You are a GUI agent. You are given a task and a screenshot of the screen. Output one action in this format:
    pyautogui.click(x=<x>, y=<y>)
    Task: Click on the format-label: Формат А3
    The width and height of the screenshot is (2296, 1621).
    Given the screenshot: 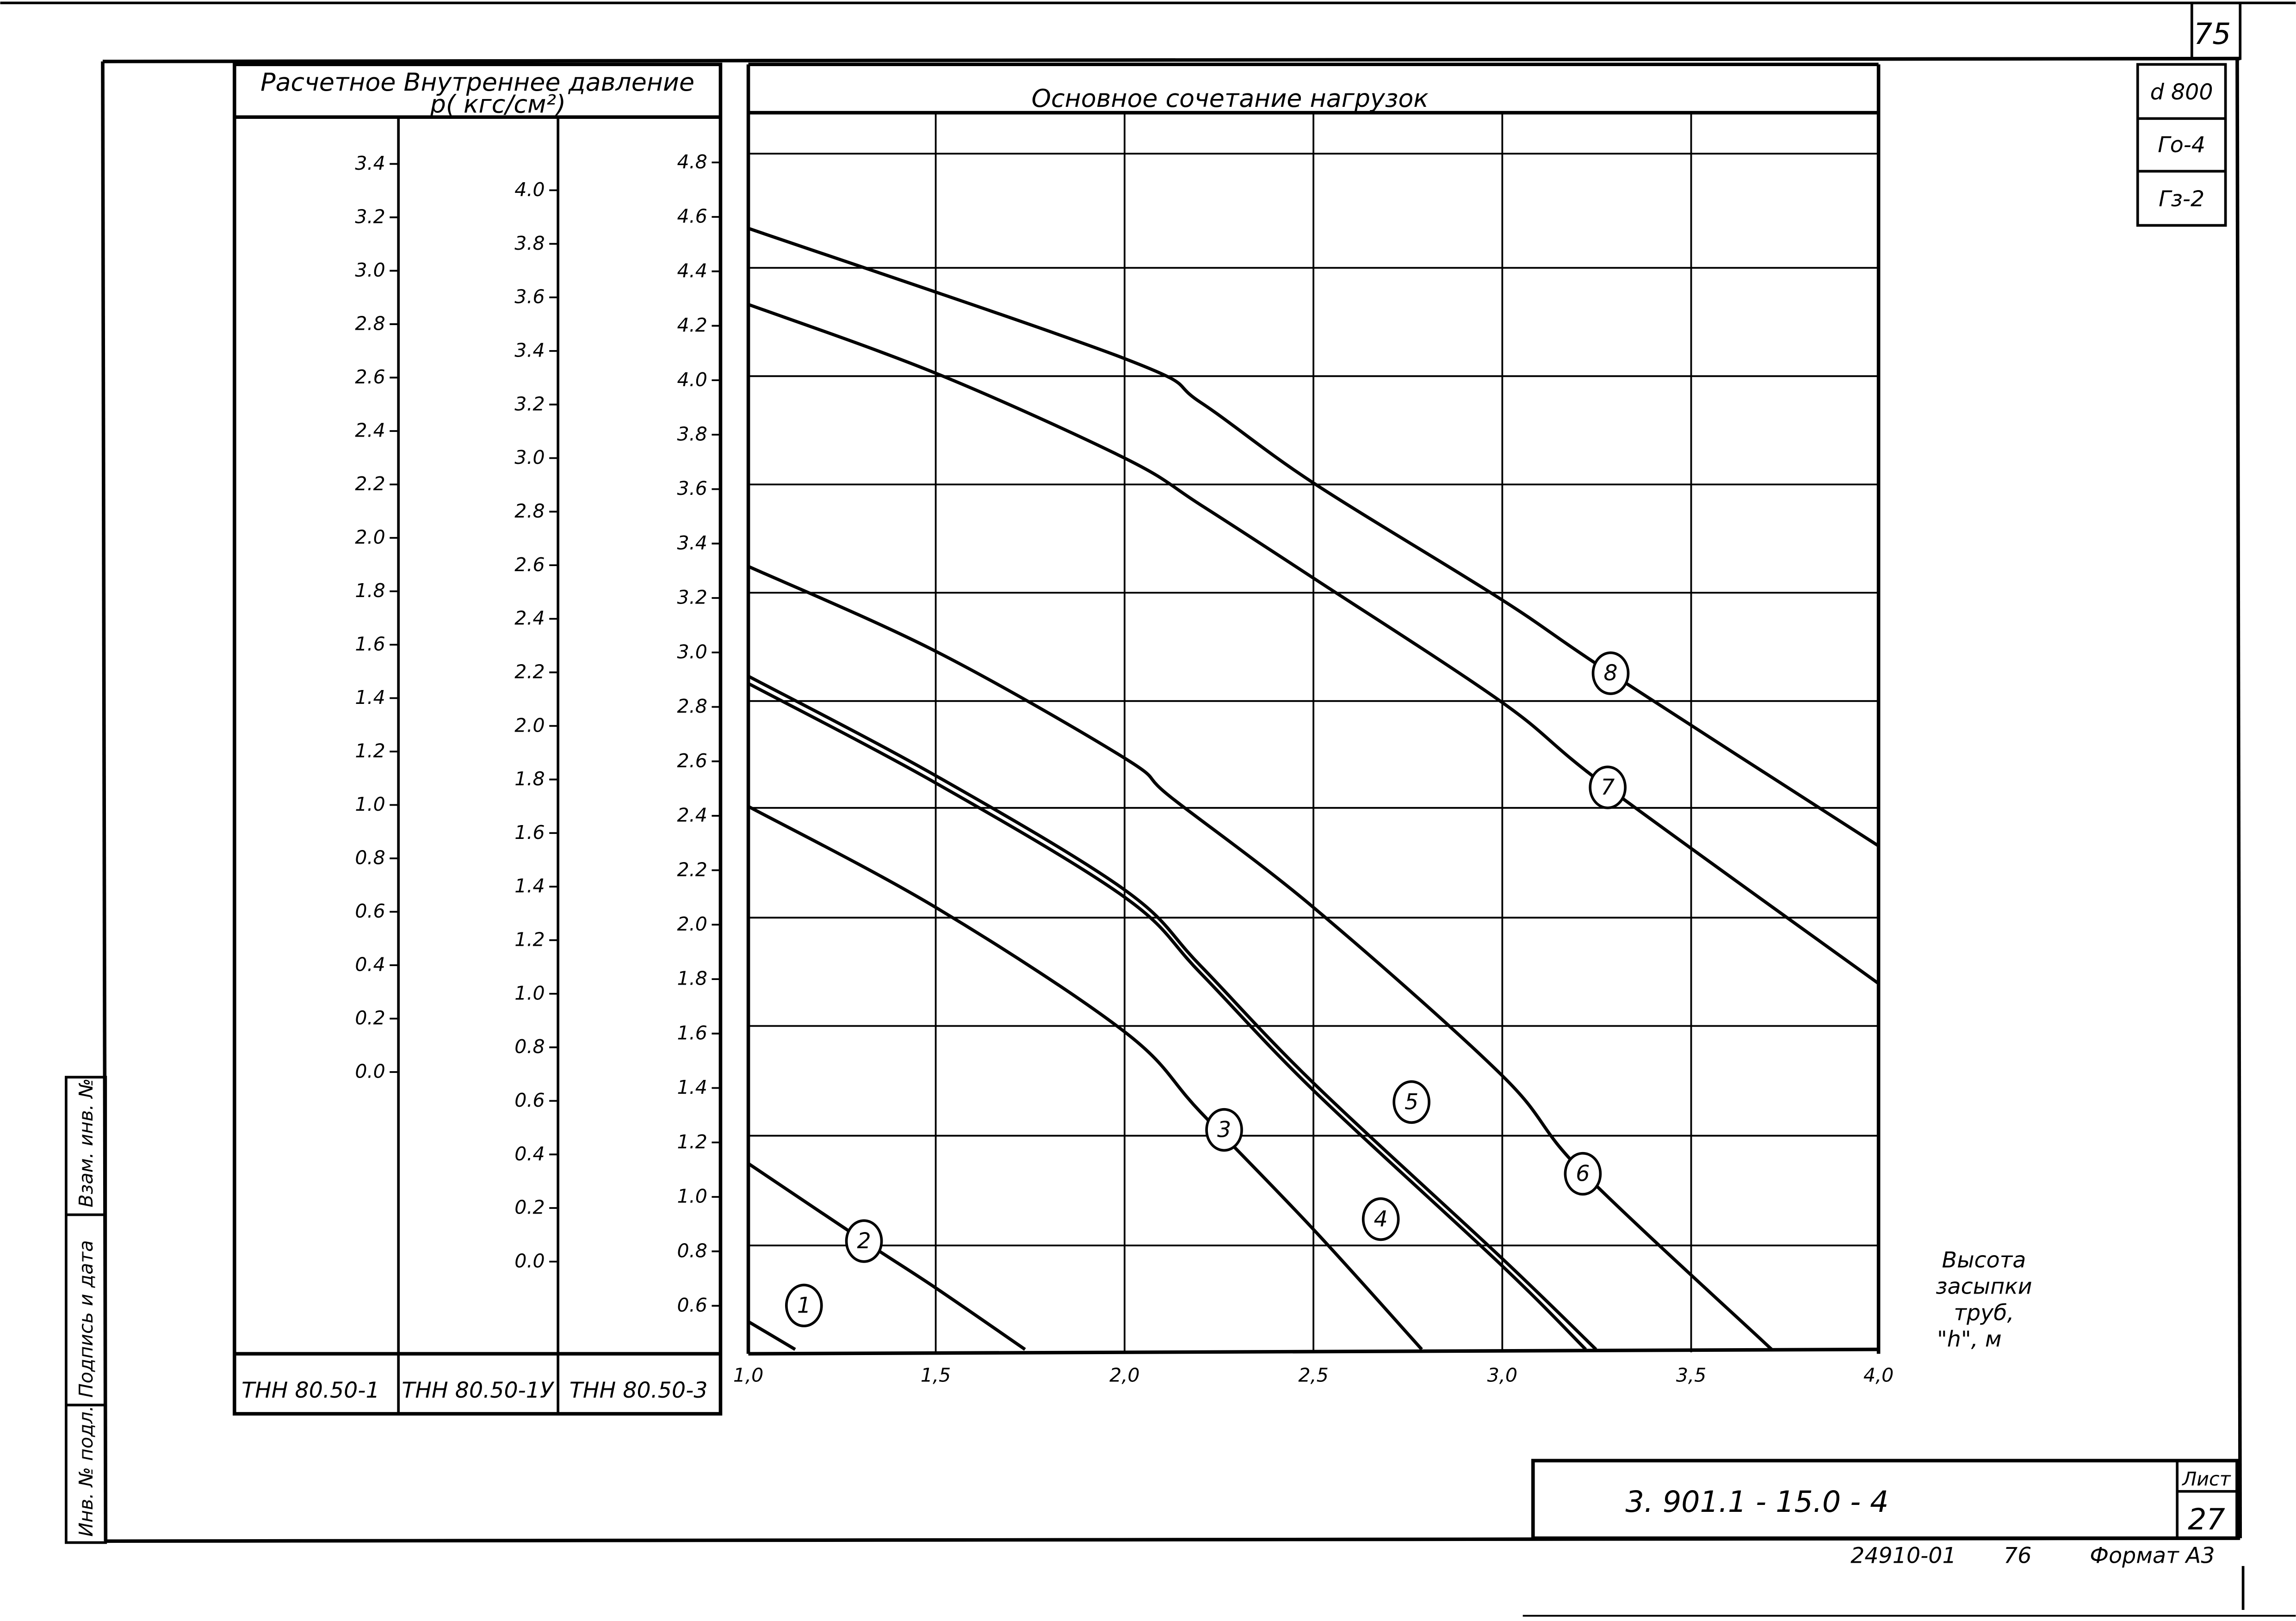 What is the action you would take?
    pyautogui.click(x=2152, y=1556)
    